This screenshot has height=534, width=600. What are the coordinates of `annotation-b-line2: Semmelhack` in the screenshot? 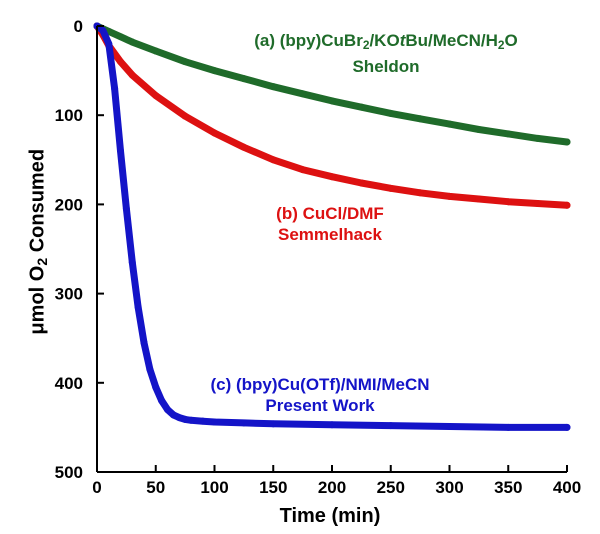 It's located at (330, 234).